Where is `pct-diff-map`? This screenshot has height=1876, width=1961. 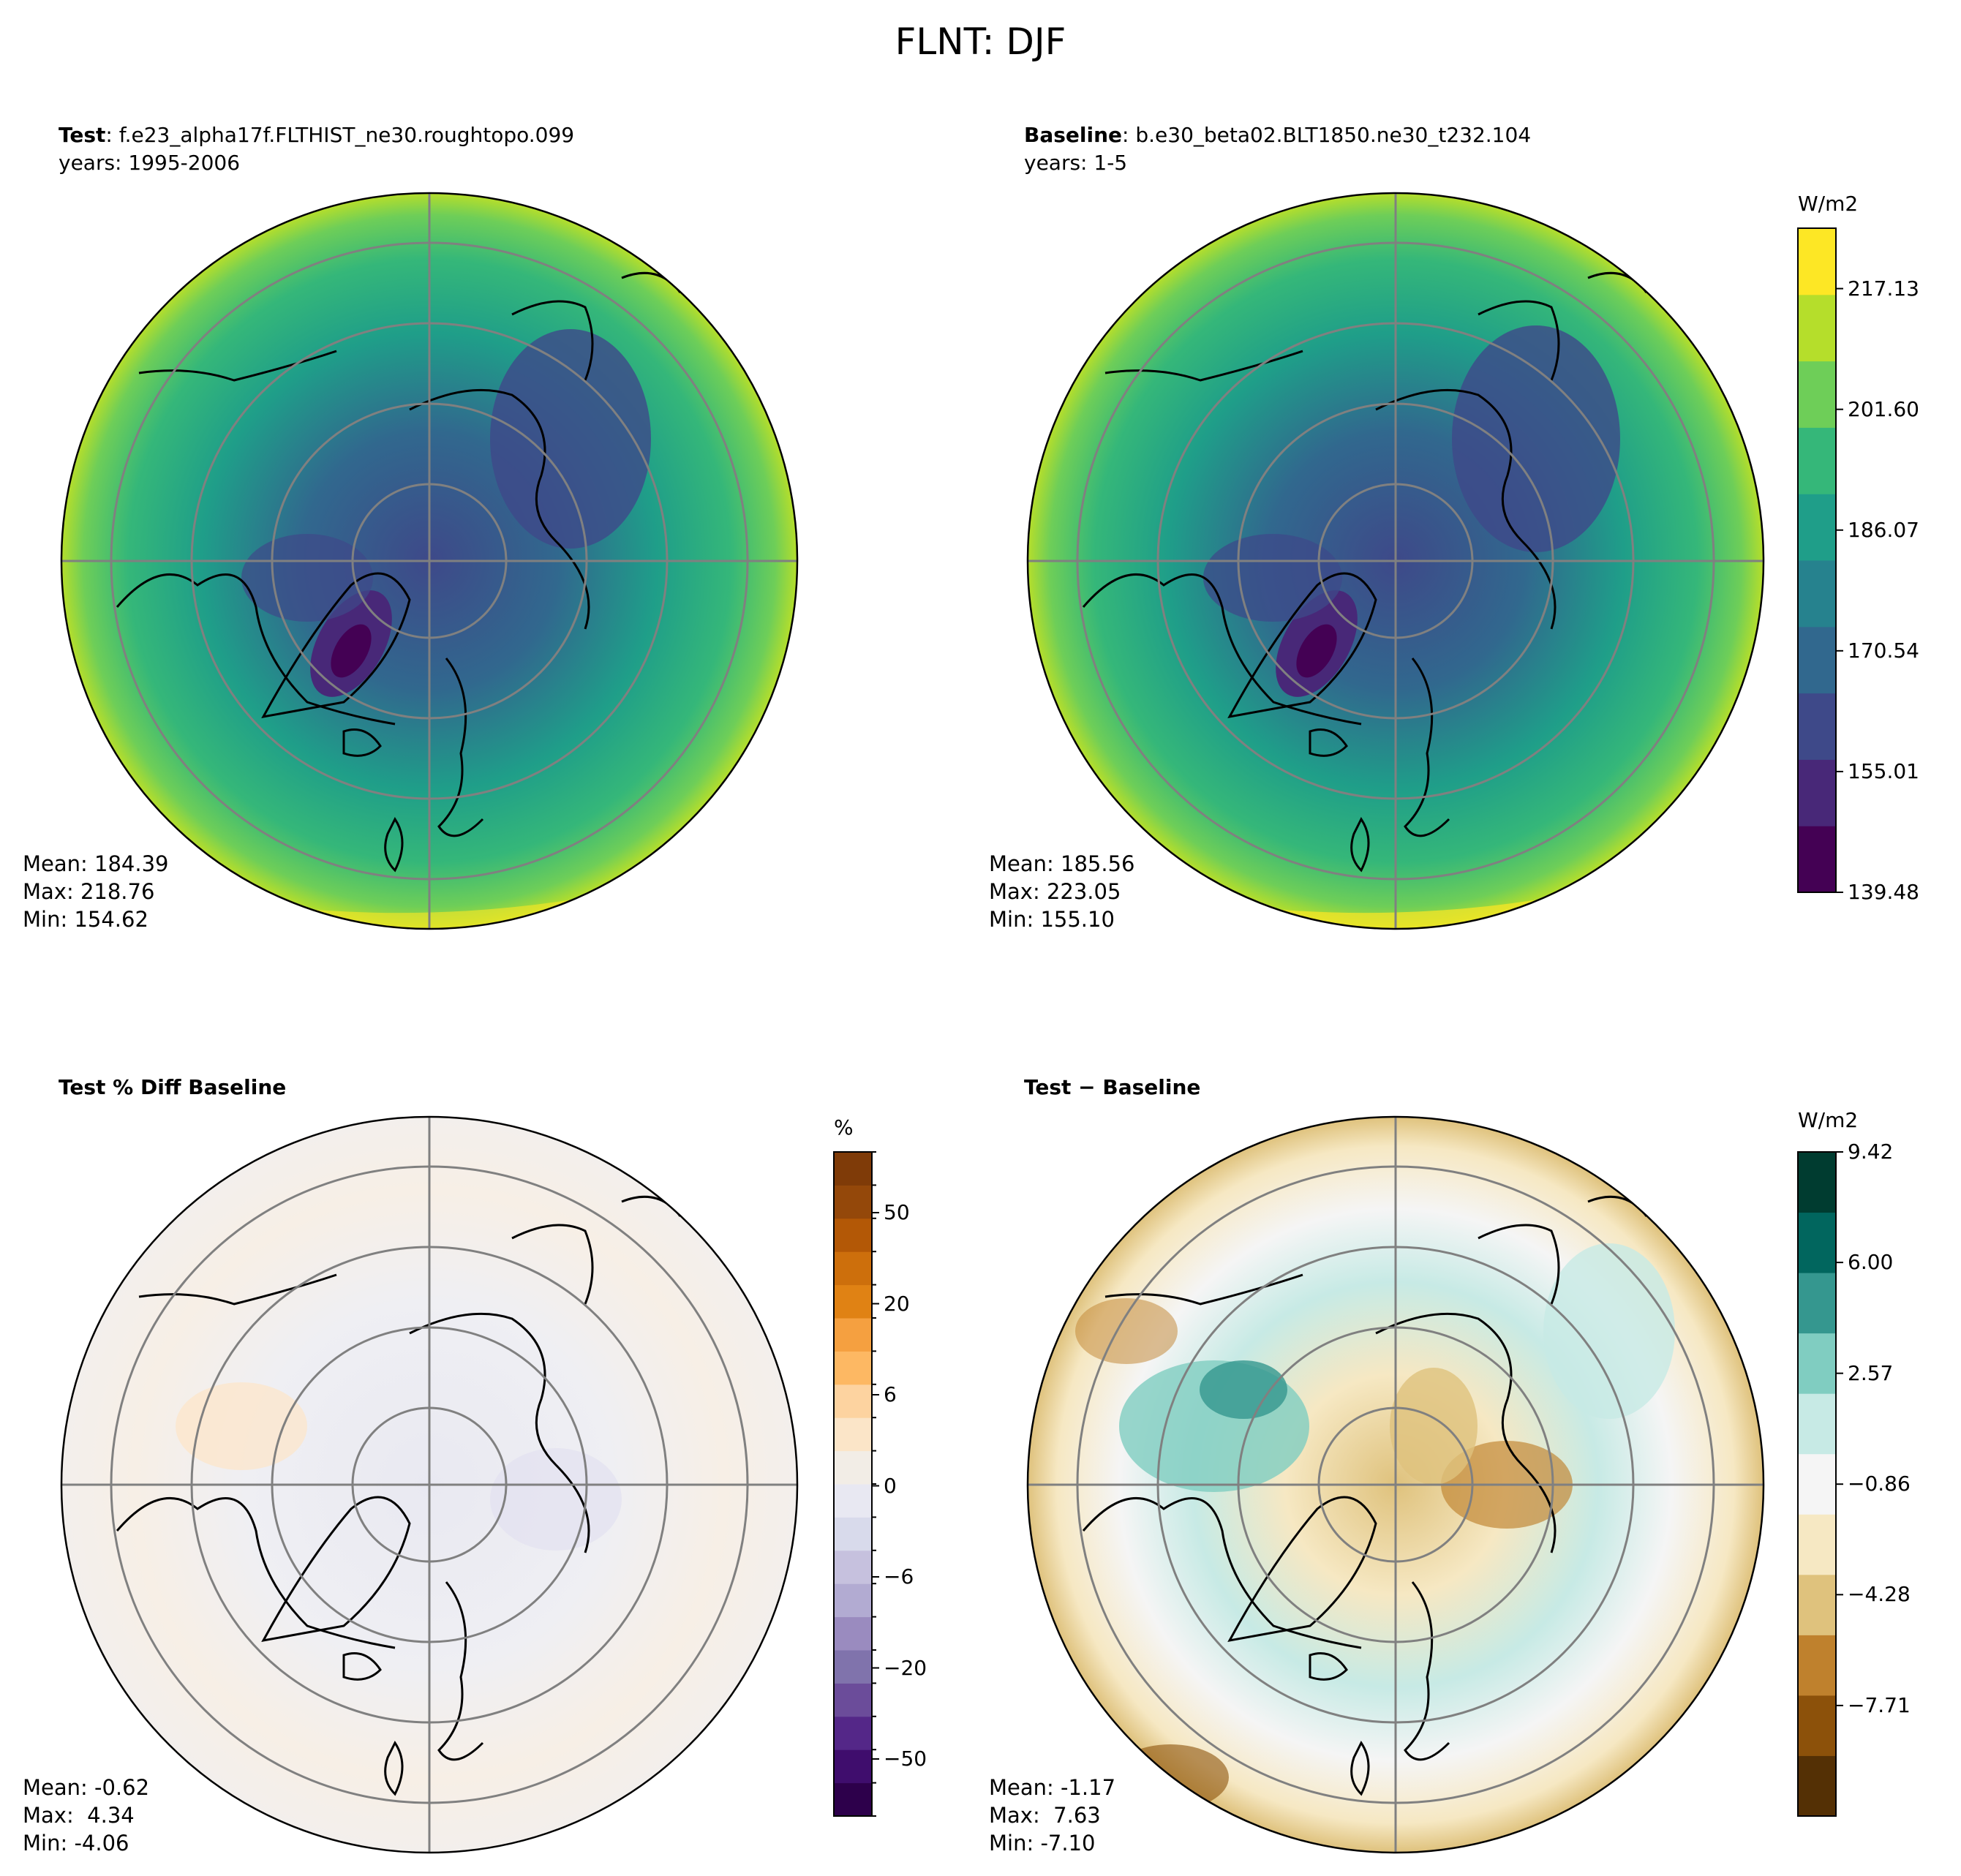 pct-diff-map is located at coordinates (429, 1484).